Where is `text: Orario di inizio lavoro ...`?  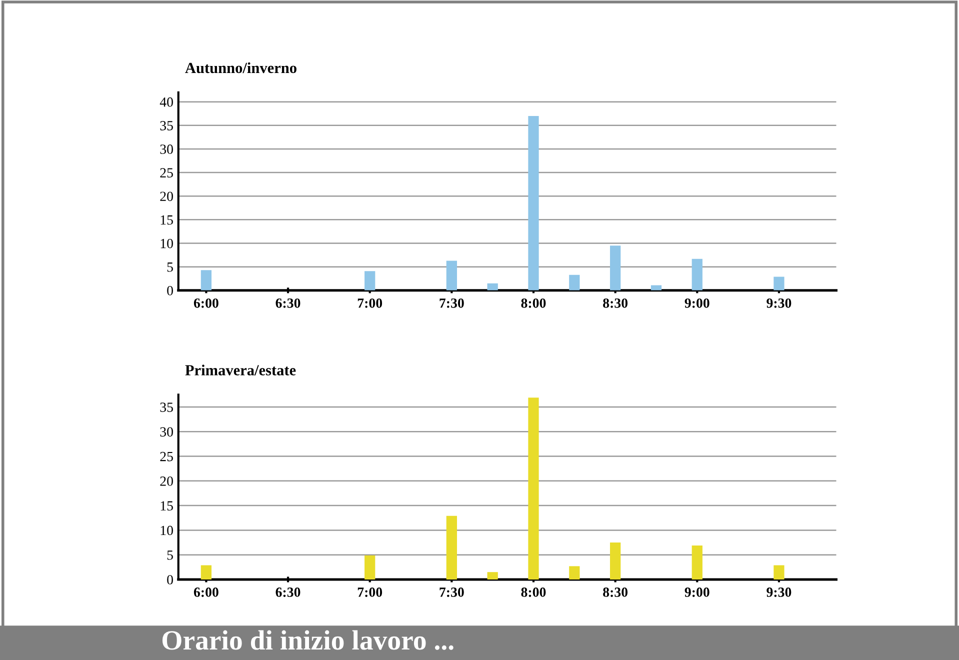
text: Orario di inizio lavoro ... is located at coordinates (308, 640).